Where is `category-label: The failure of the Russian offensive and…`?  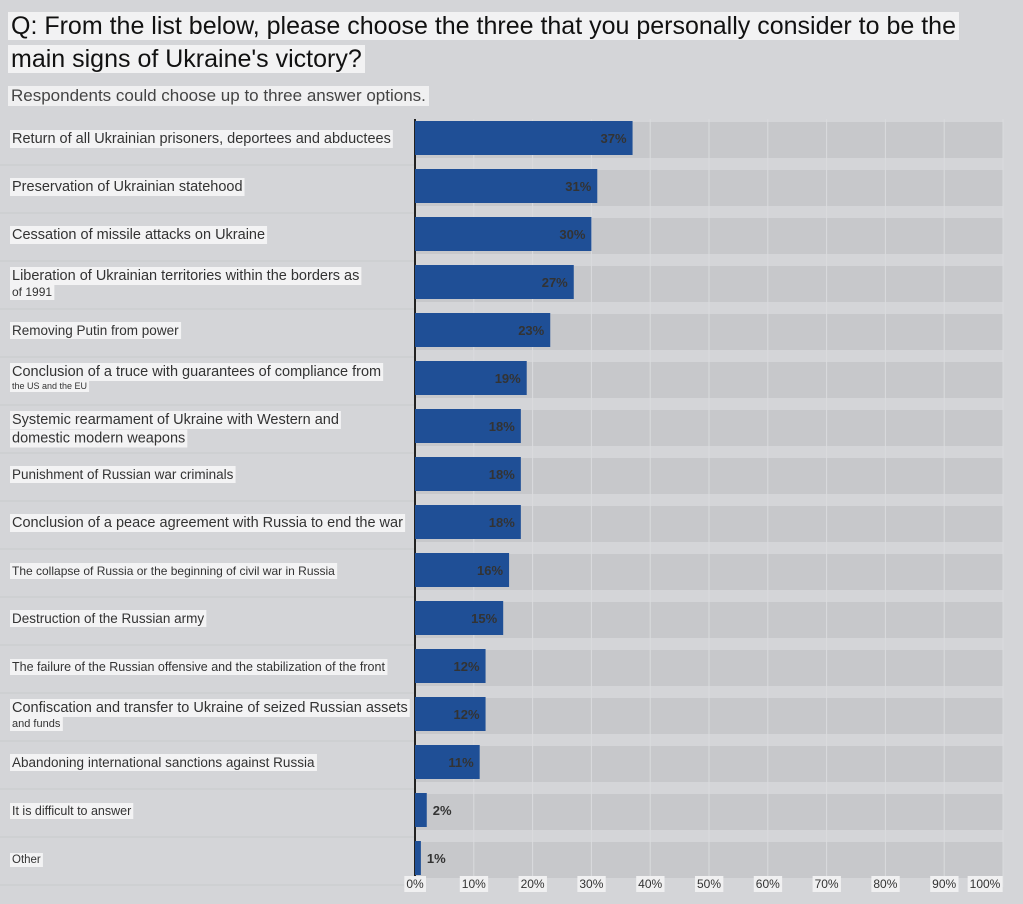 category-label: The failure of the Russian offensive and… is located at coordinates (199, 667).